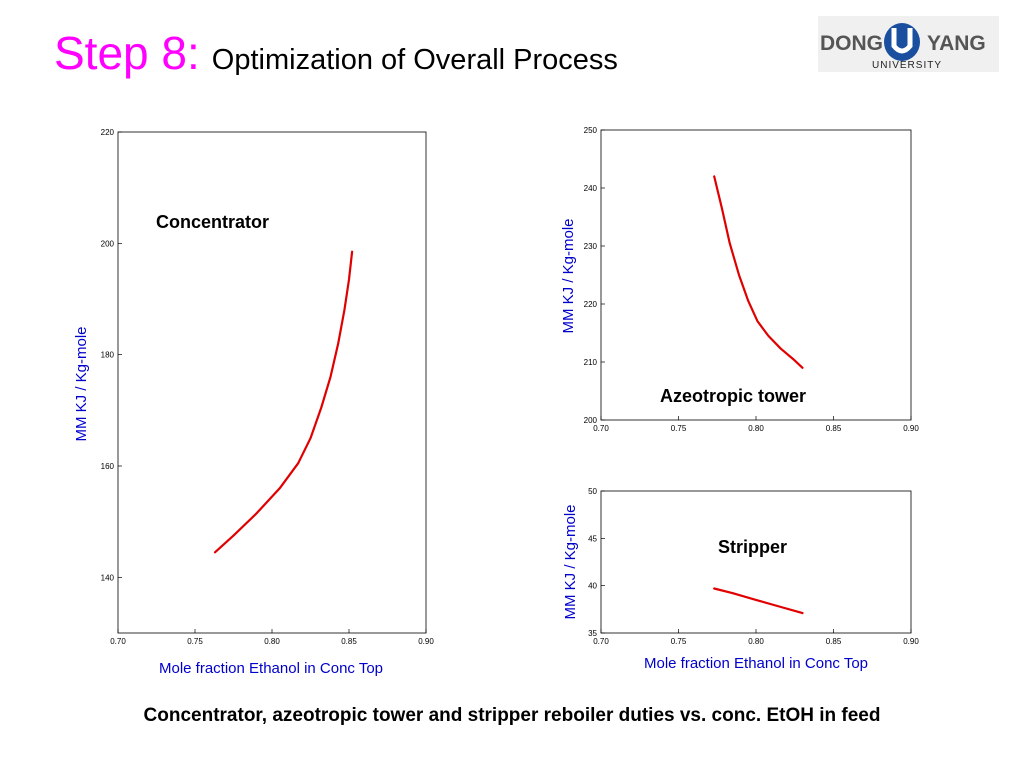 The height and width of the screenshot is (768, 1024). I want to click on logo-word-bottom: UNIVERSITY, so click(907, 65).